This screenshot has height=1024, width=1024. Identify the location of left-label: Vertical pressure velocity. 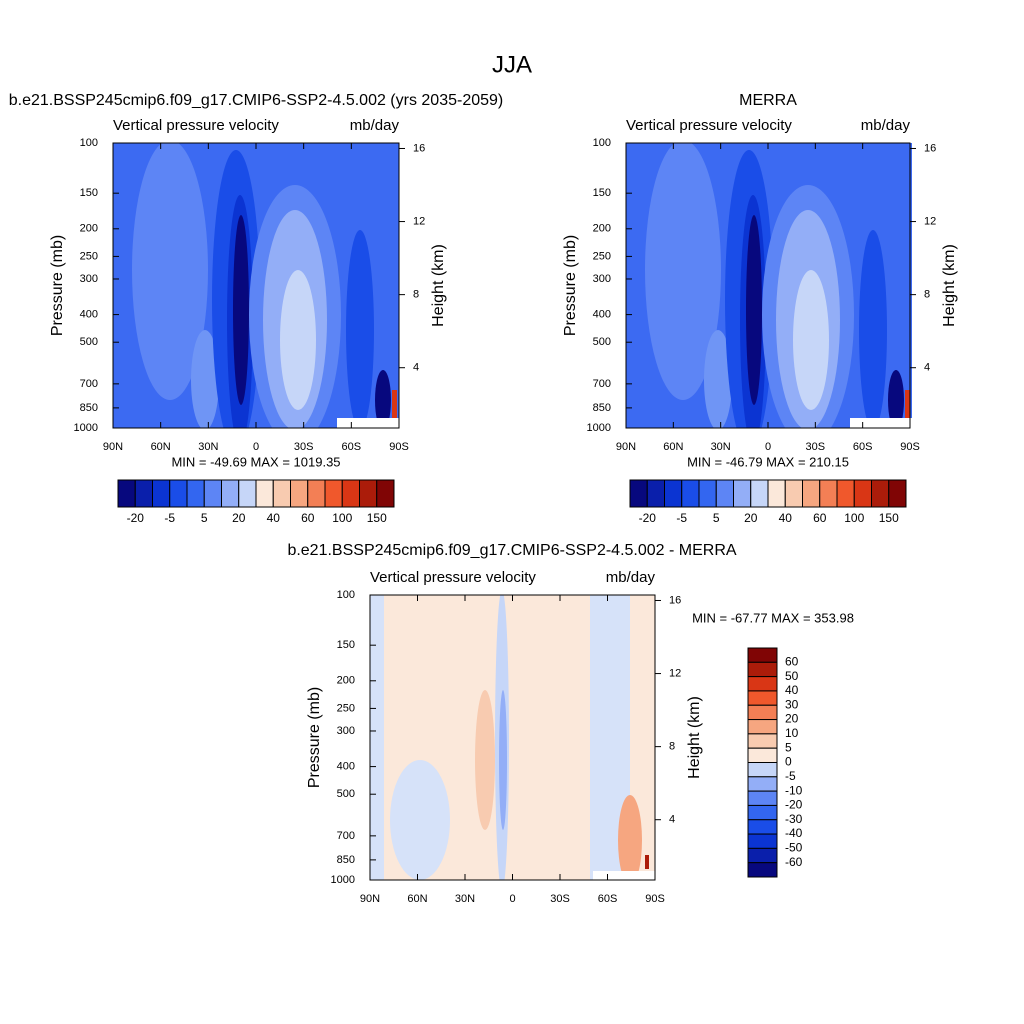
(196, 125).